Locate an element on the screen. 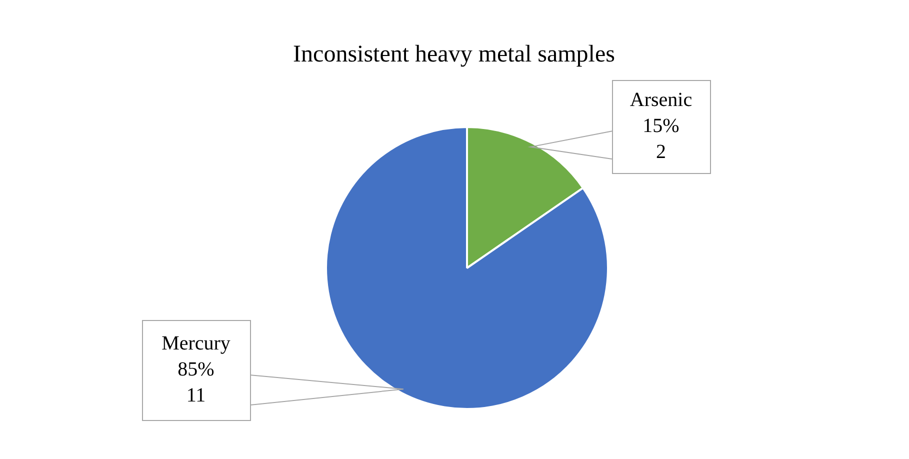 The width and height of the screenshot is (909, 459). slice-label: Mercury is located at coordinates (196, 343).